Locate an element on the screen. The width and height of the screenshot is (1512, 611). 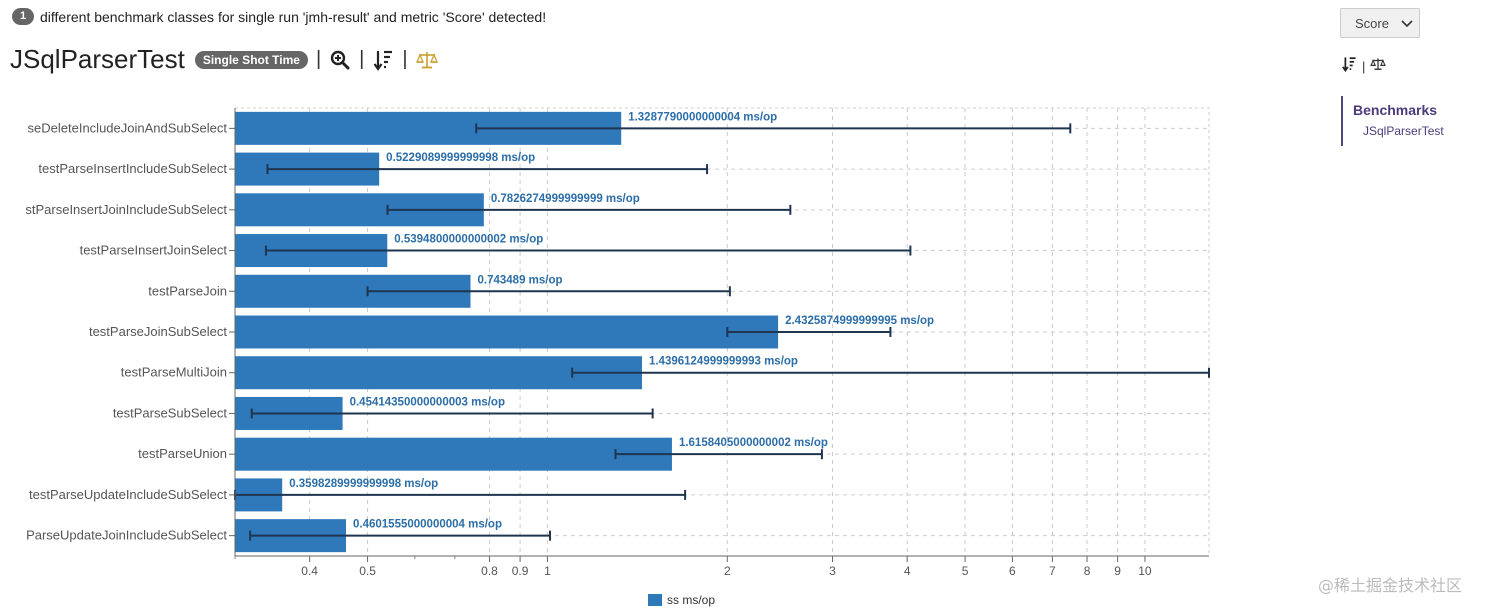
x-tick-label: 1 is located at coordinates (547, 571).